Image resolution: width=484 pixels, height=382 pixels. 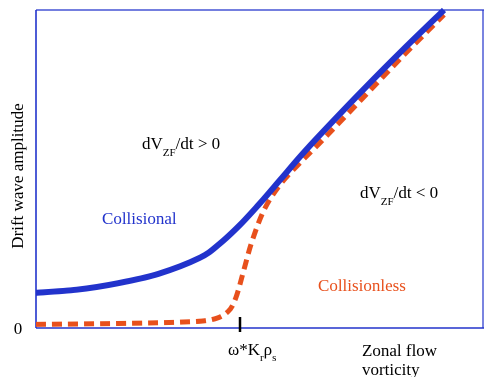 I want to click on y-tick-zero: 0, so click(x=18, y=328).